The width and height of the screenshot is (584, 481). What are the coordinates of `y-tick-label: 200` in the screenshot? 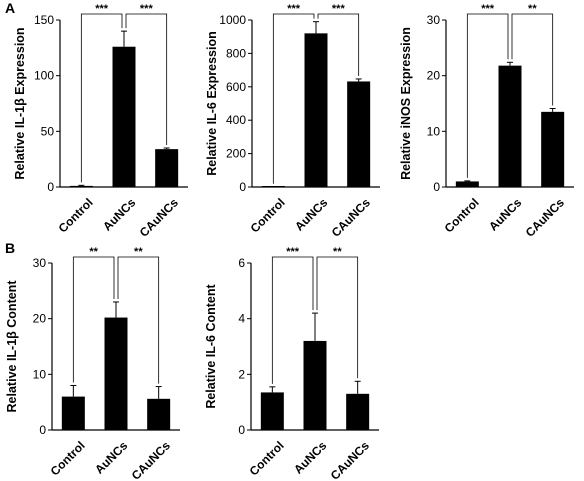 It's located at (236, 154).